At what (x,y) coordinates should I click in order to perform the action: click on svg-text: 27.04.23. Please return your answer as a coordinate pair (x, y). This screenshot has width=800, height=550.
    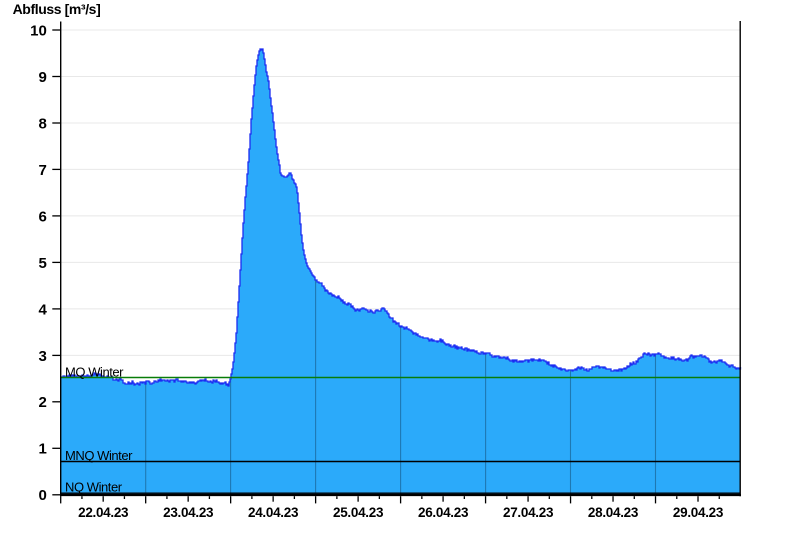
    Looking at the image, I should click on (528, 512).